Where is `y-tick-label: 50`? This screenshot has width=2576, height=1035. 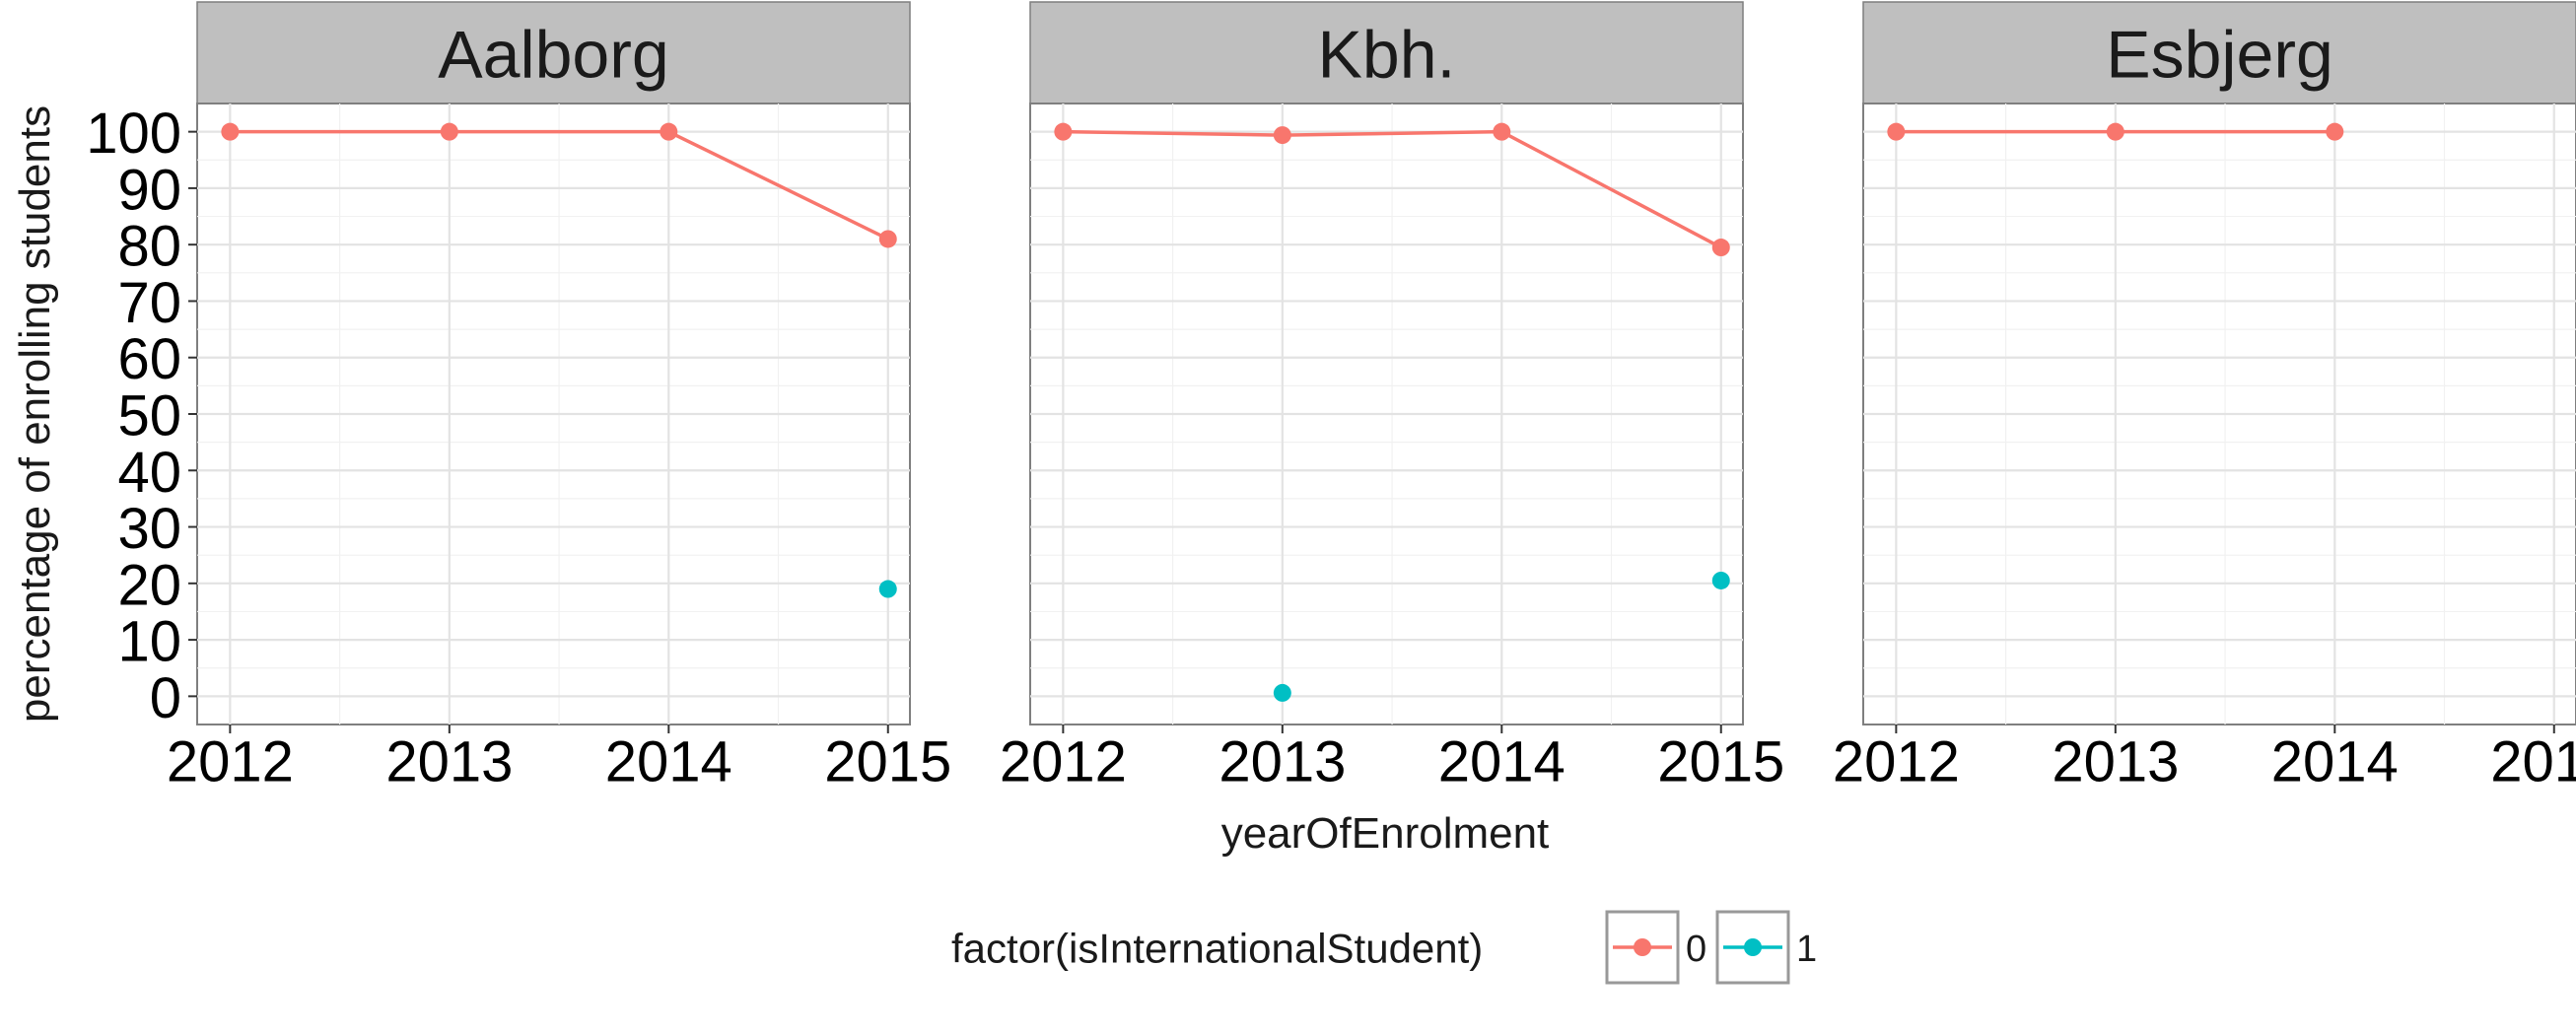
y-tick-label: 50 is located at coordinates (149, 416).